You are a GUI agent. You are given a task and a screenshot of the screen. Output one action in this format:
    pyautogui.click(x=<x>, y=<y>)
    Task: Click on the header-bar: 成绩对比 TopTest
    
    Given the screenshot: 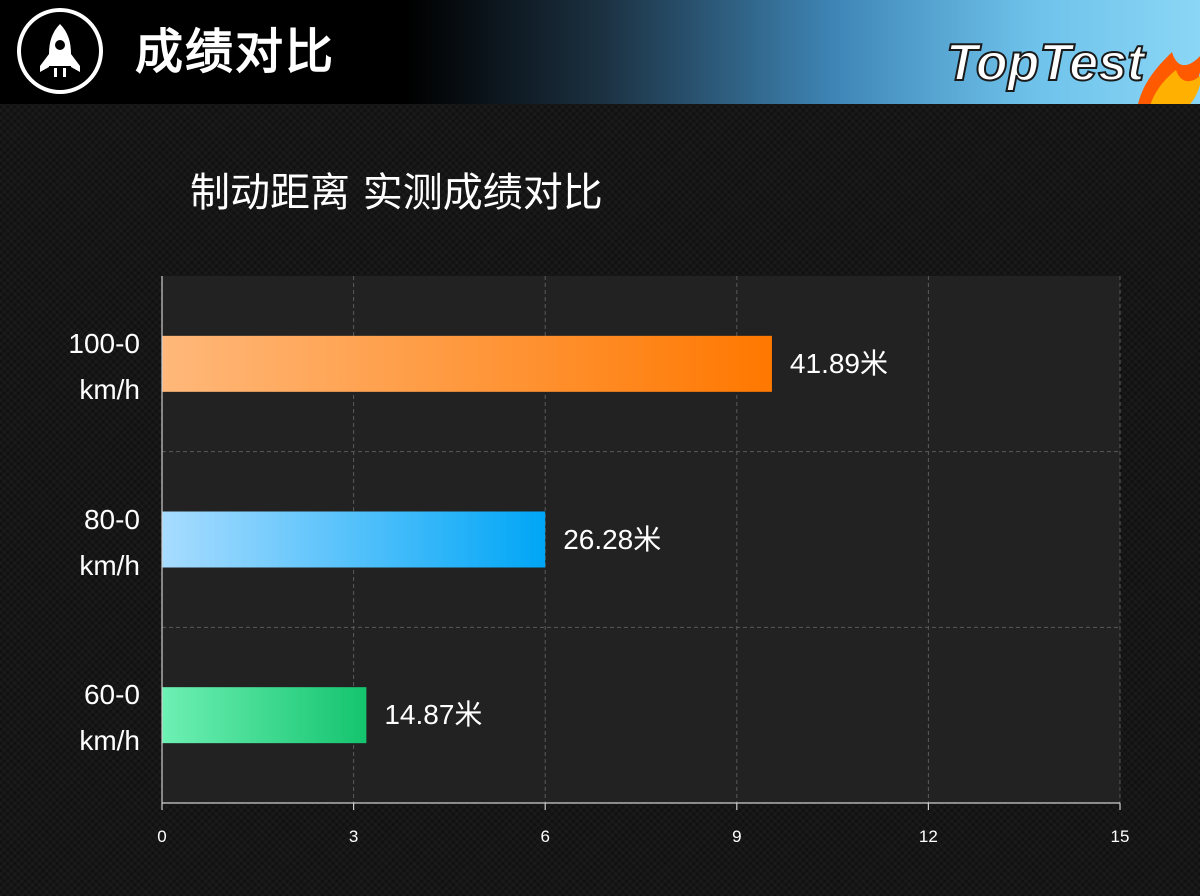 What is the action you would take?
    pyautogui.click(x=600, y=57)
    